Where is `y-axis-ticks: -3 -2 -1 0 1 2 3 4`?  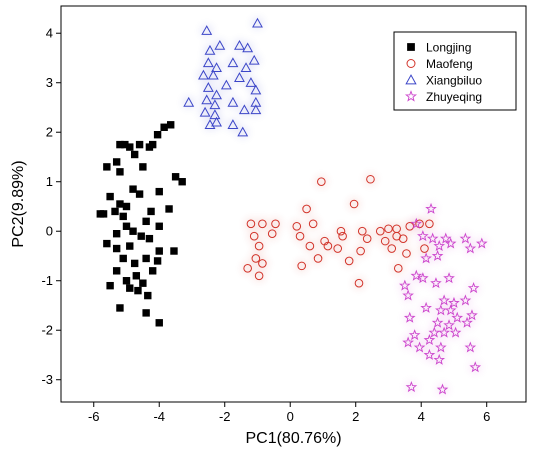
y-axis-ticks: -3 -2 -1 0 1 2 3 4 is located at coordinates (51, 206).